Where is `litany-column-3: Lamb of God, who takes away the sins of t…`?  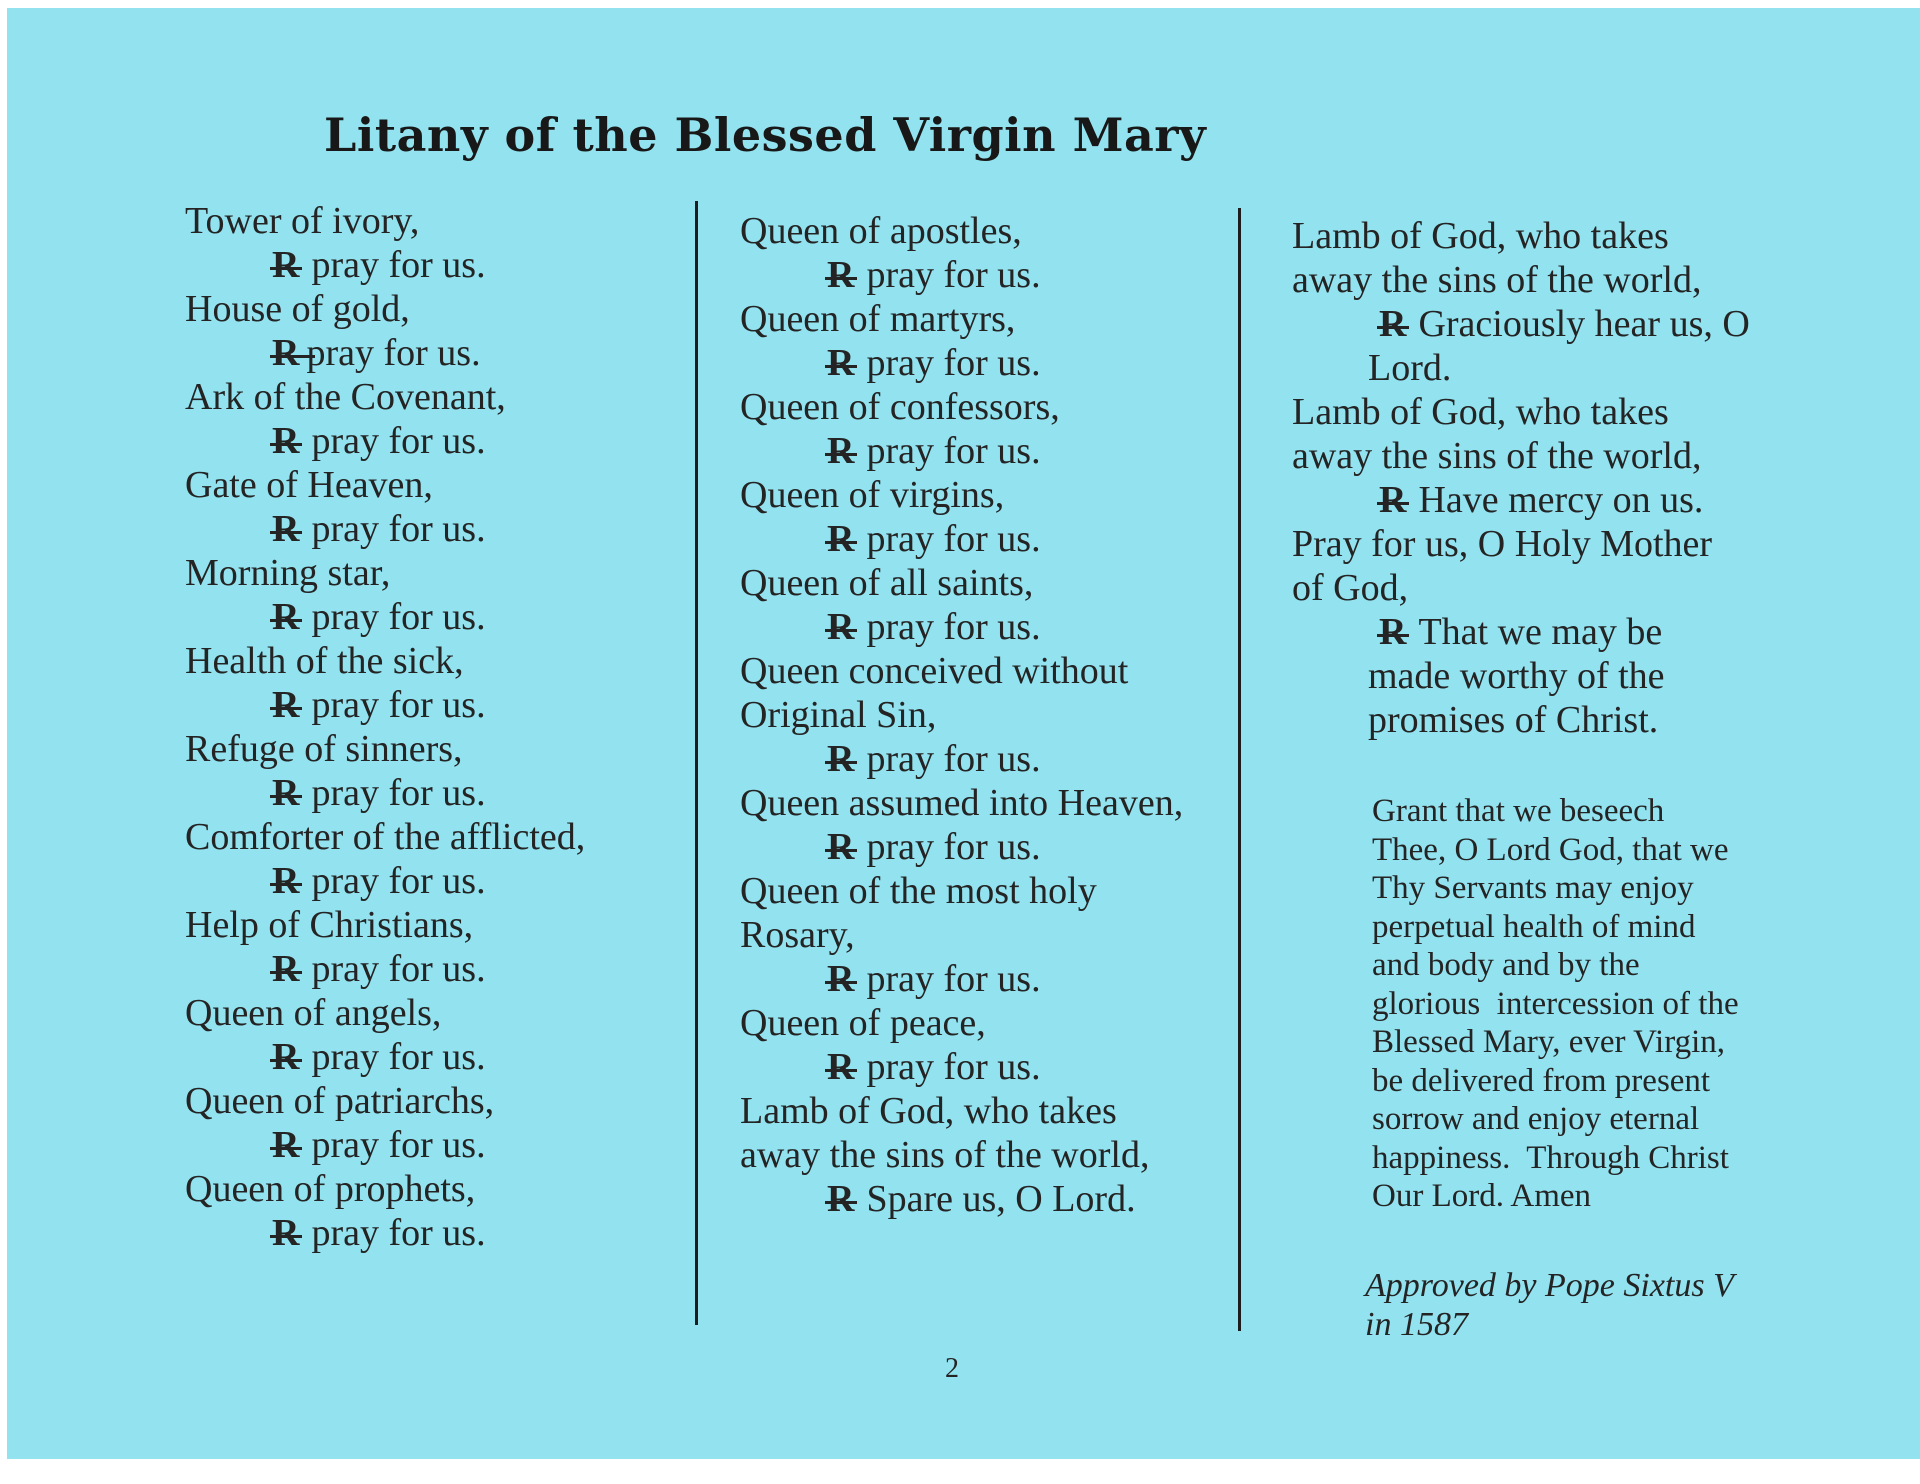
litany-column-3: Lamb of God, who takes away the sins of t… is located at coordinates (1521, 478).